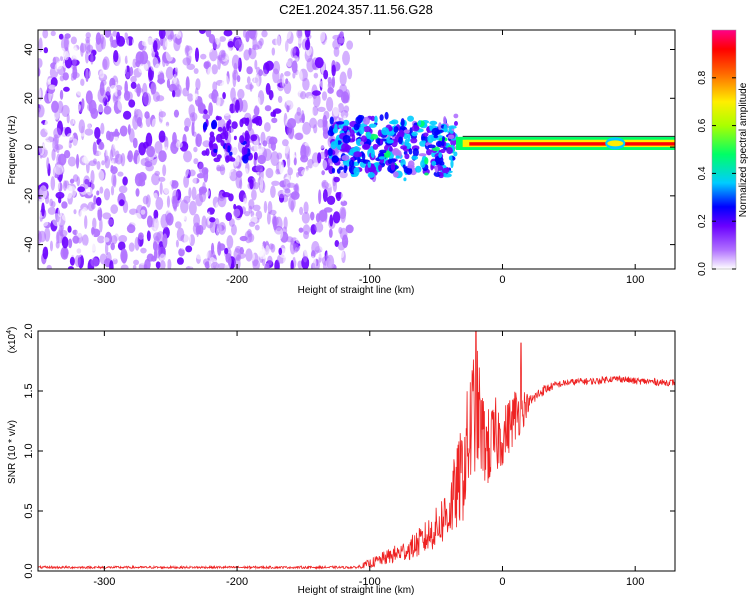  I want to click on spectrogram-y-tick-label: 40, so click(29, 49).